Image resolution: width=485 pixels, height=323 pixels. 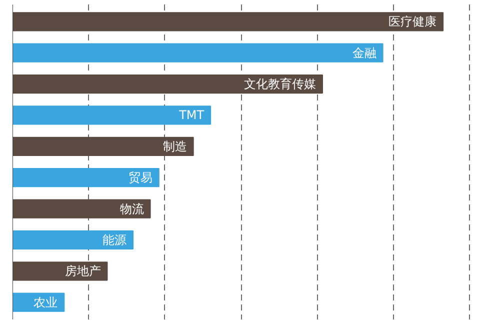 I want to click on y-tick-label: 农业, so click(x=46, y=302).